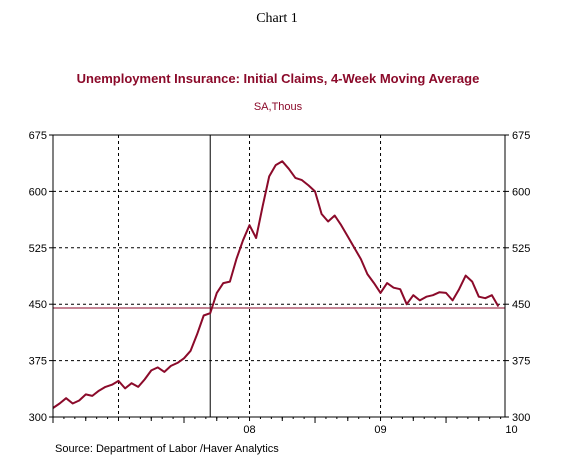  What do you see at coordinates (41, 277) in the screenshot?
I see `y-axis-left: 300 375 450 525 600 675` at bounding box center [41, 277].